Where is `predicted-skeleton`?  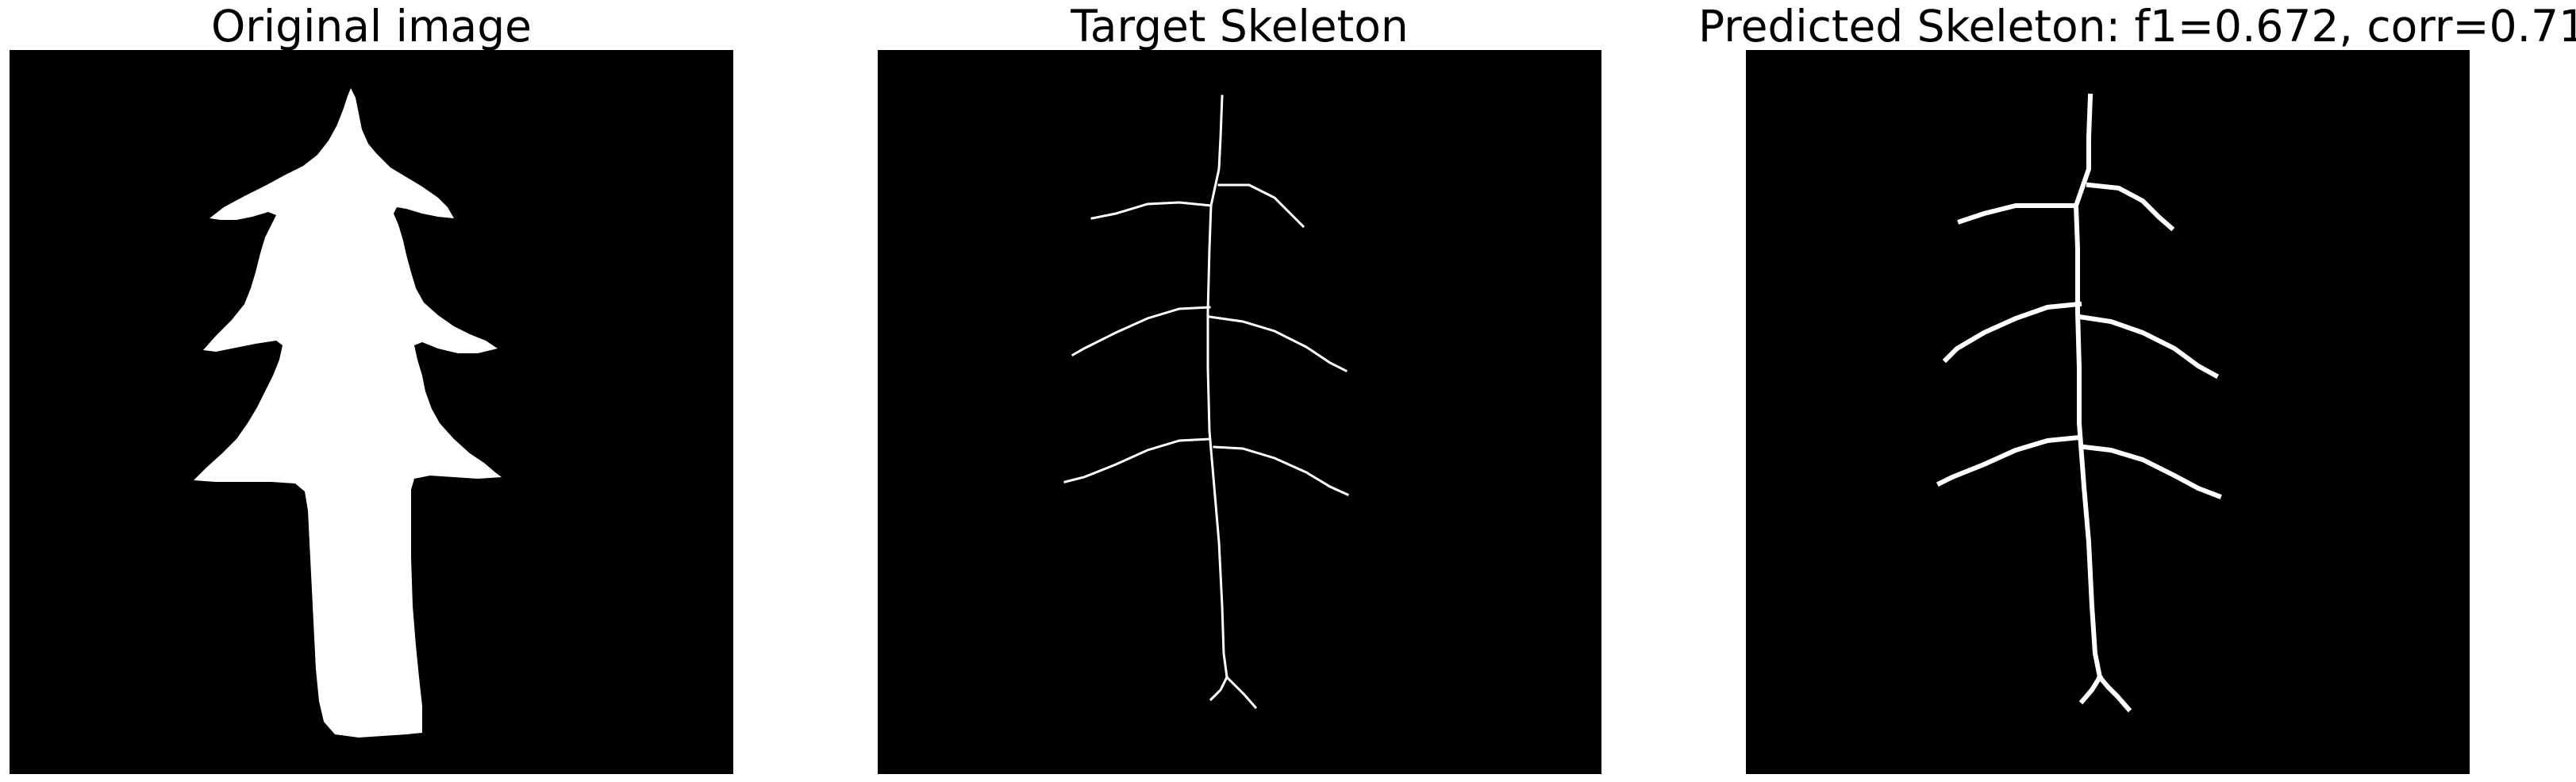 predicted-skeleton is located at coordinates (2079, 403).